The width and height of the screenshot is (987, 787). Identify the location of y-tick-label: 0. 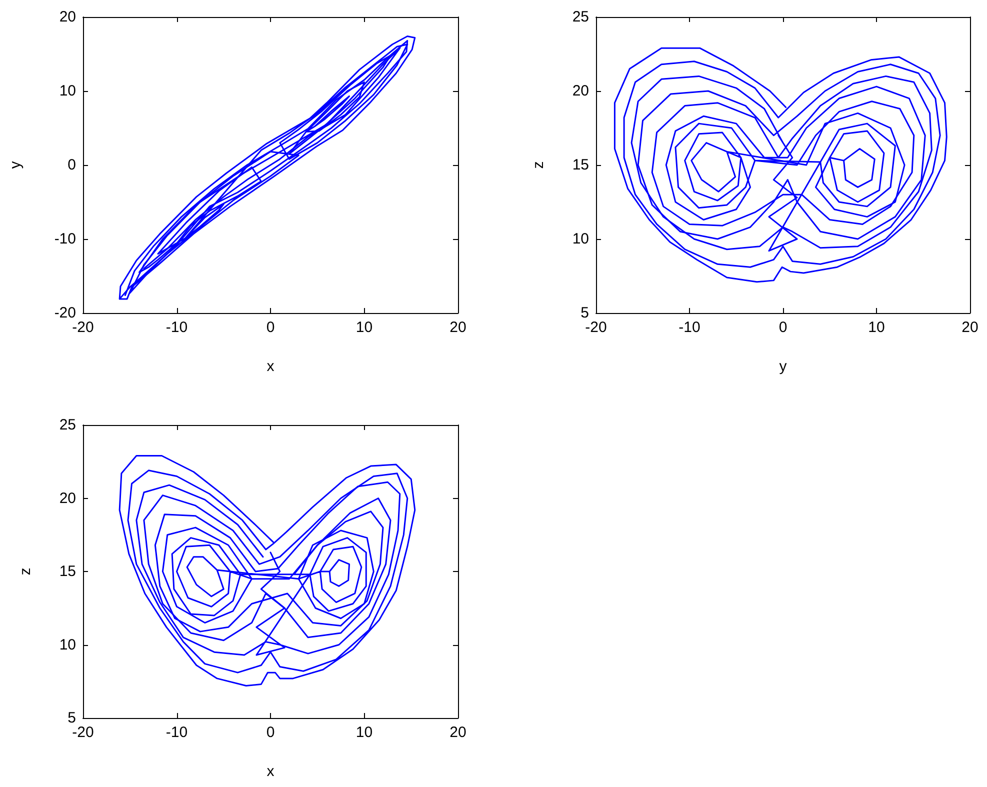
(72, 165).